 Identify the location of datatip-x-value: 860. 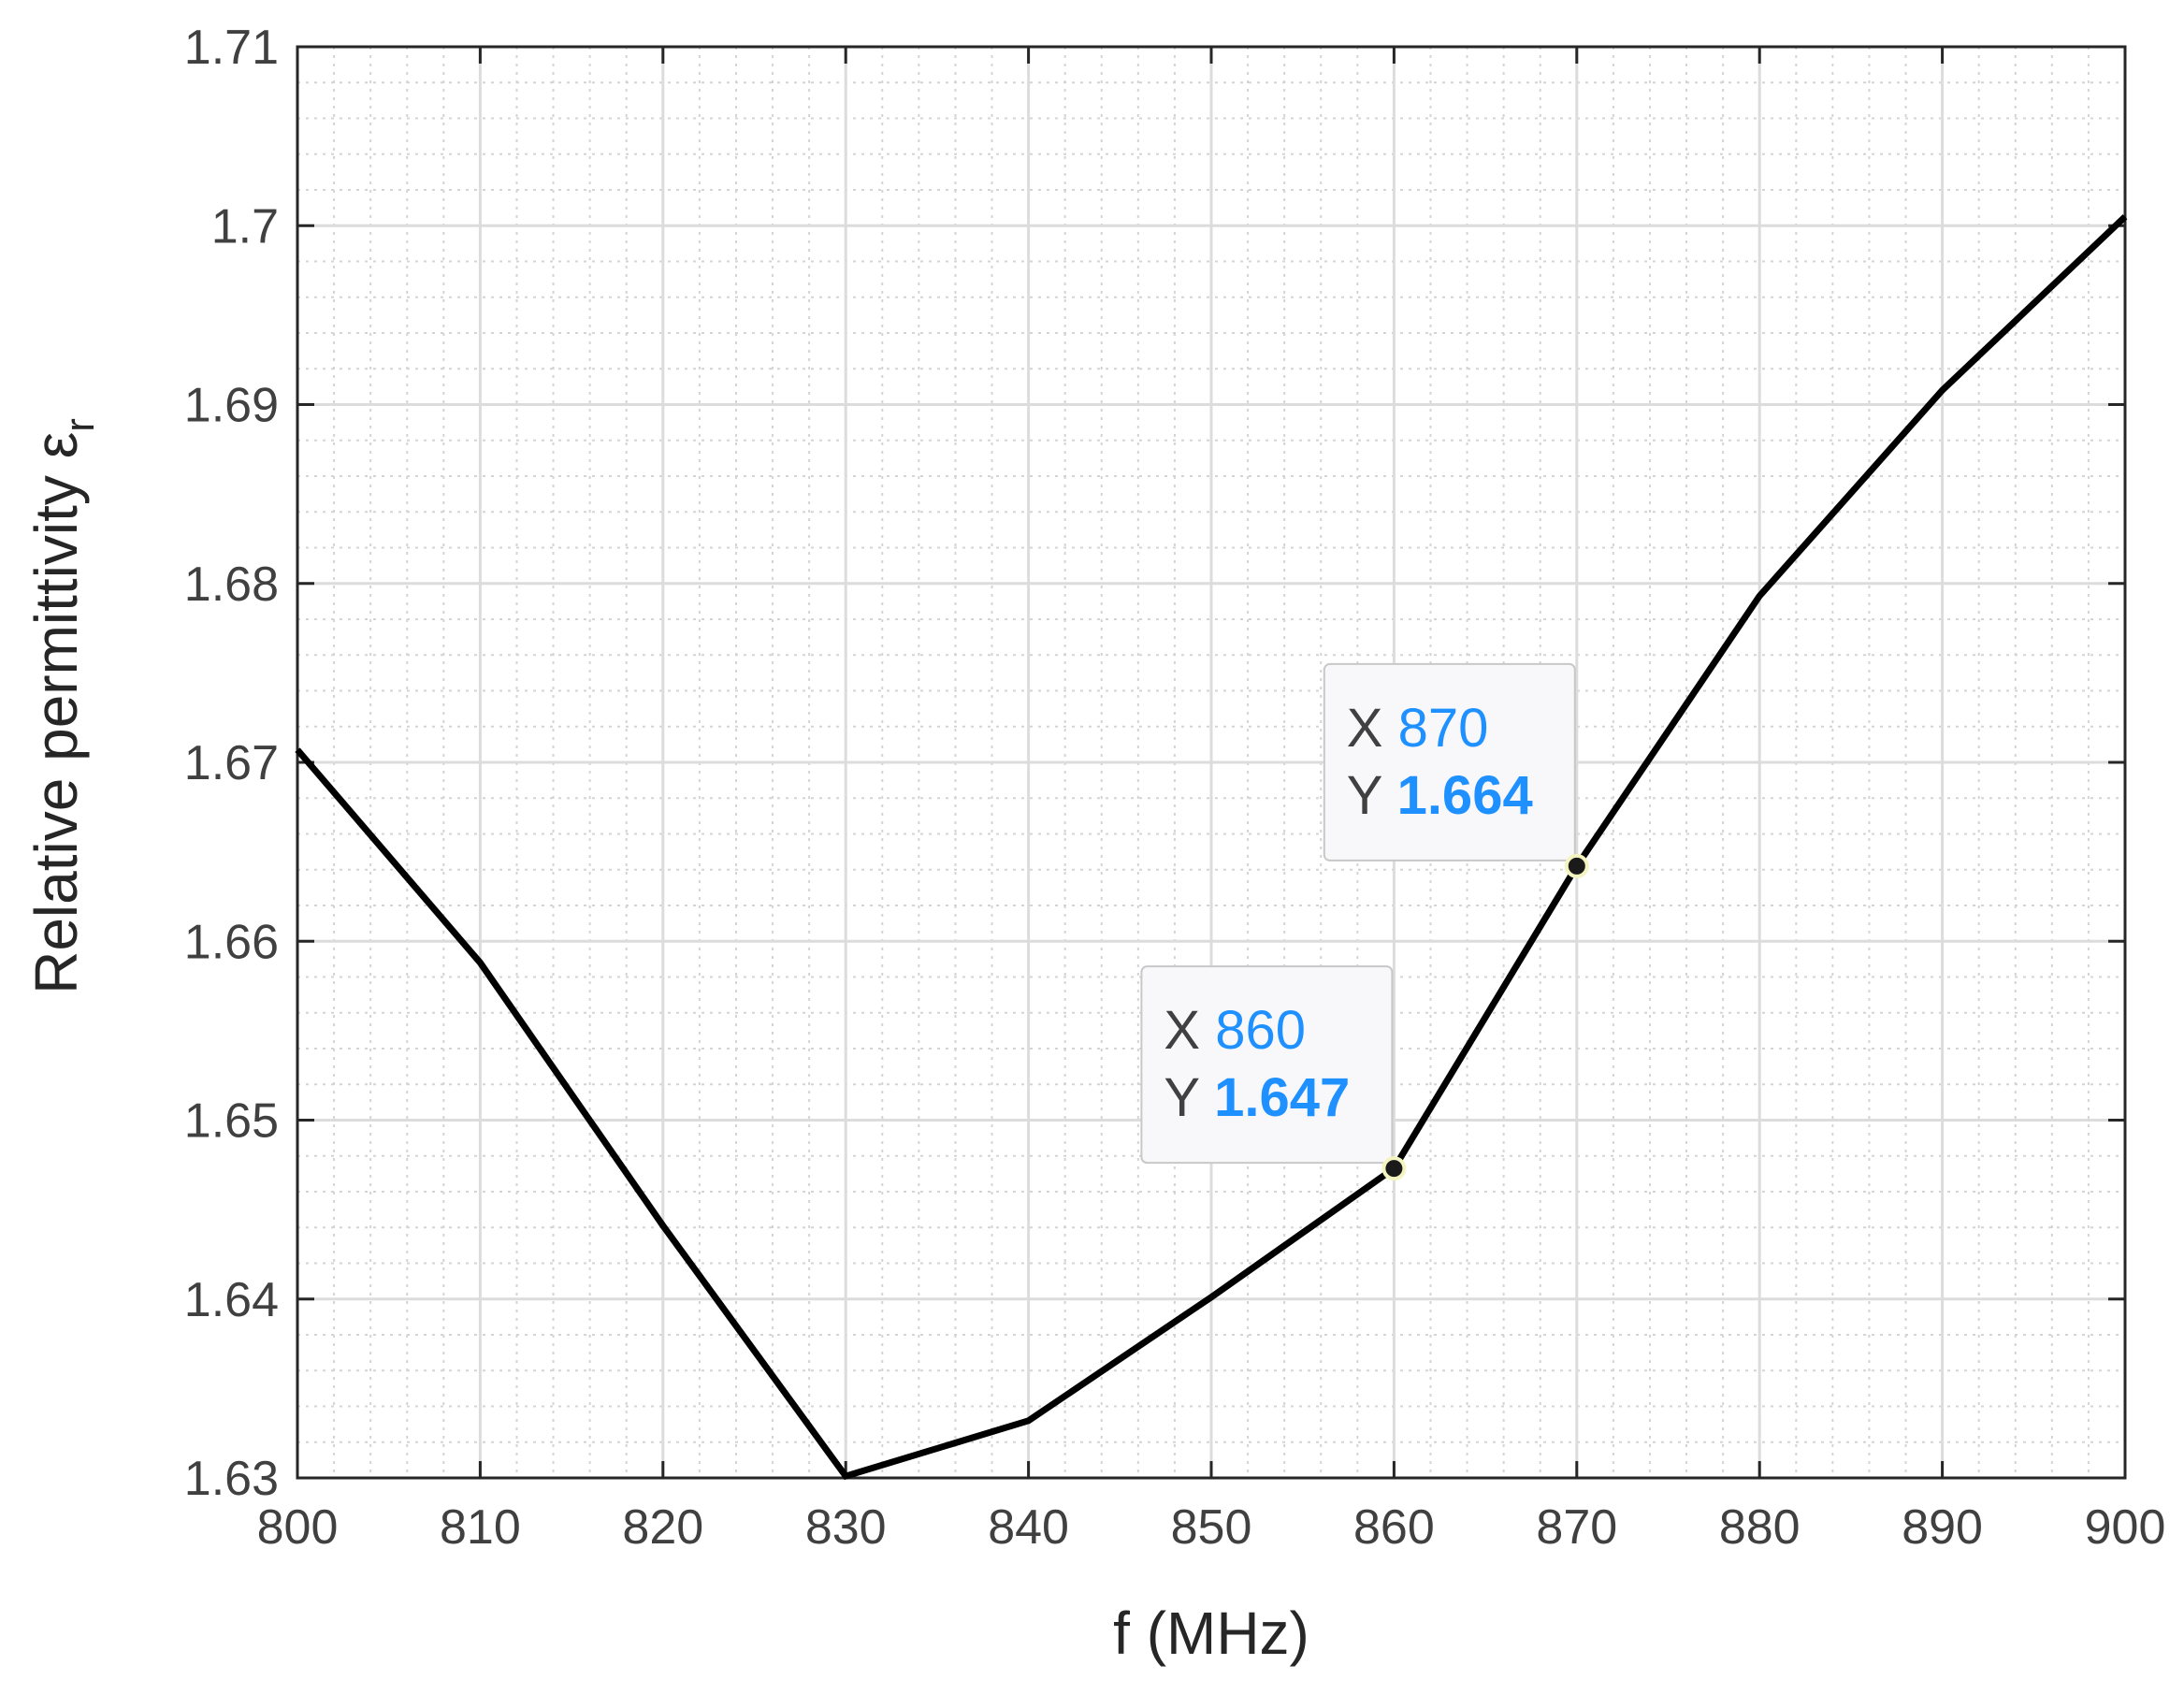
(1260, 1030).